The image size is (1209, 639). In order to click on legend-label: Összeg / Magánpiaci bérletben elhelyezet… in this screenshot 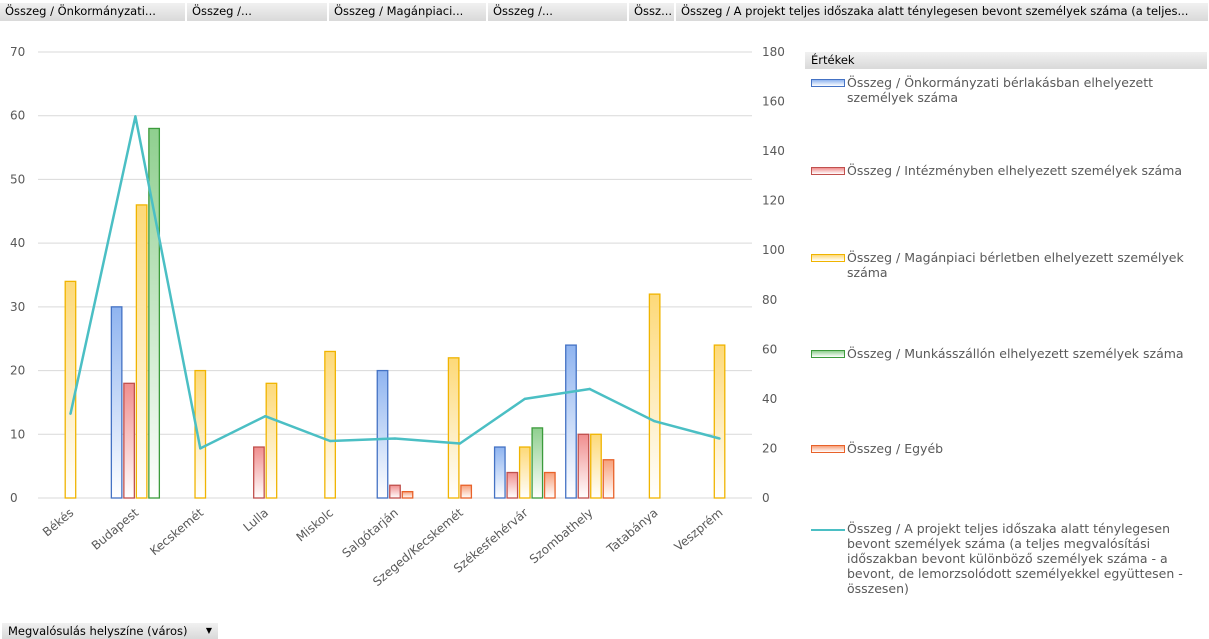, I will do `click(1015, 265)`.